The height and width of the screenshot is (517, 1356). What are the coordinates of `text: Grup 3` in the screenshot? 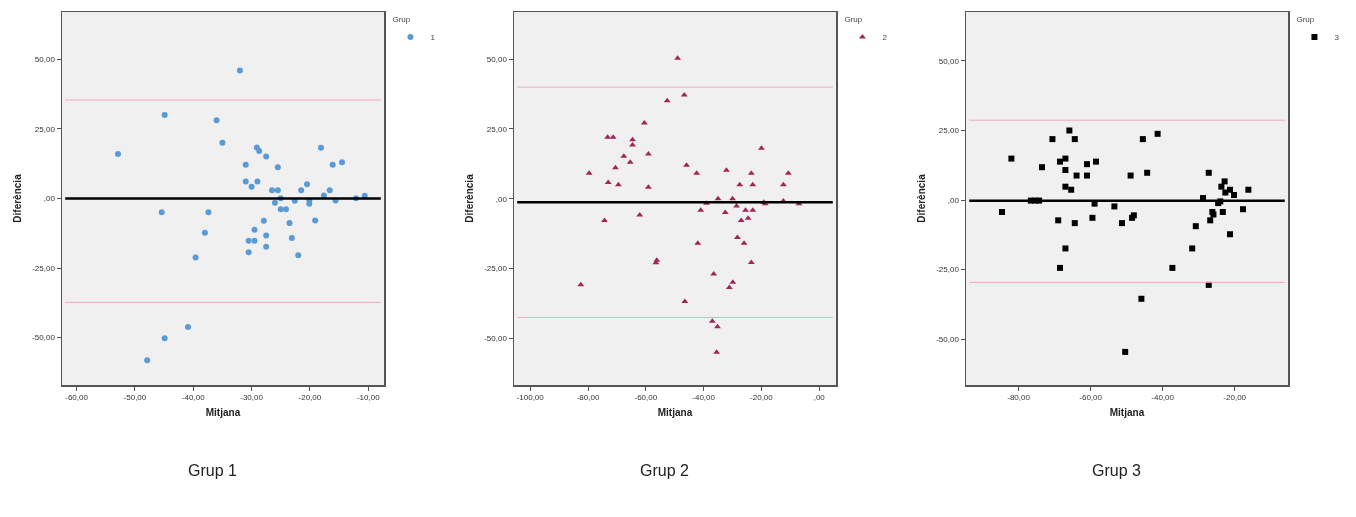 It's located at (1116, 471).